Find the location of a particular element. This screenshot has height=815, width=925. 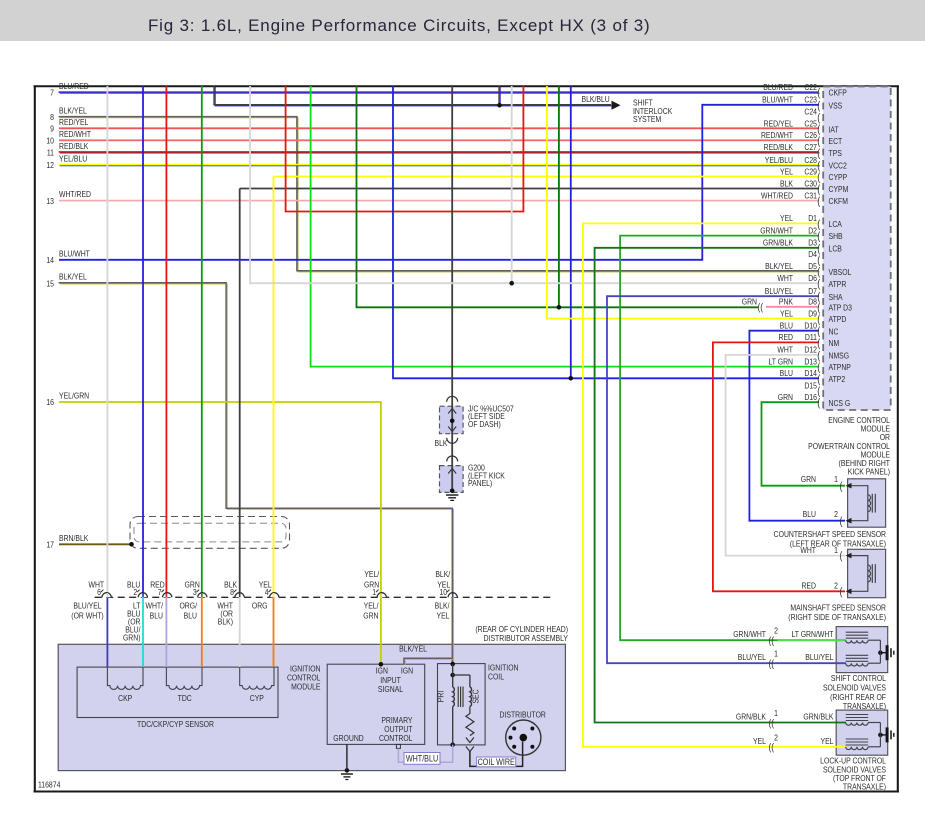

svg-text: (LEFT SIDE is located at coordinates (486, 416).